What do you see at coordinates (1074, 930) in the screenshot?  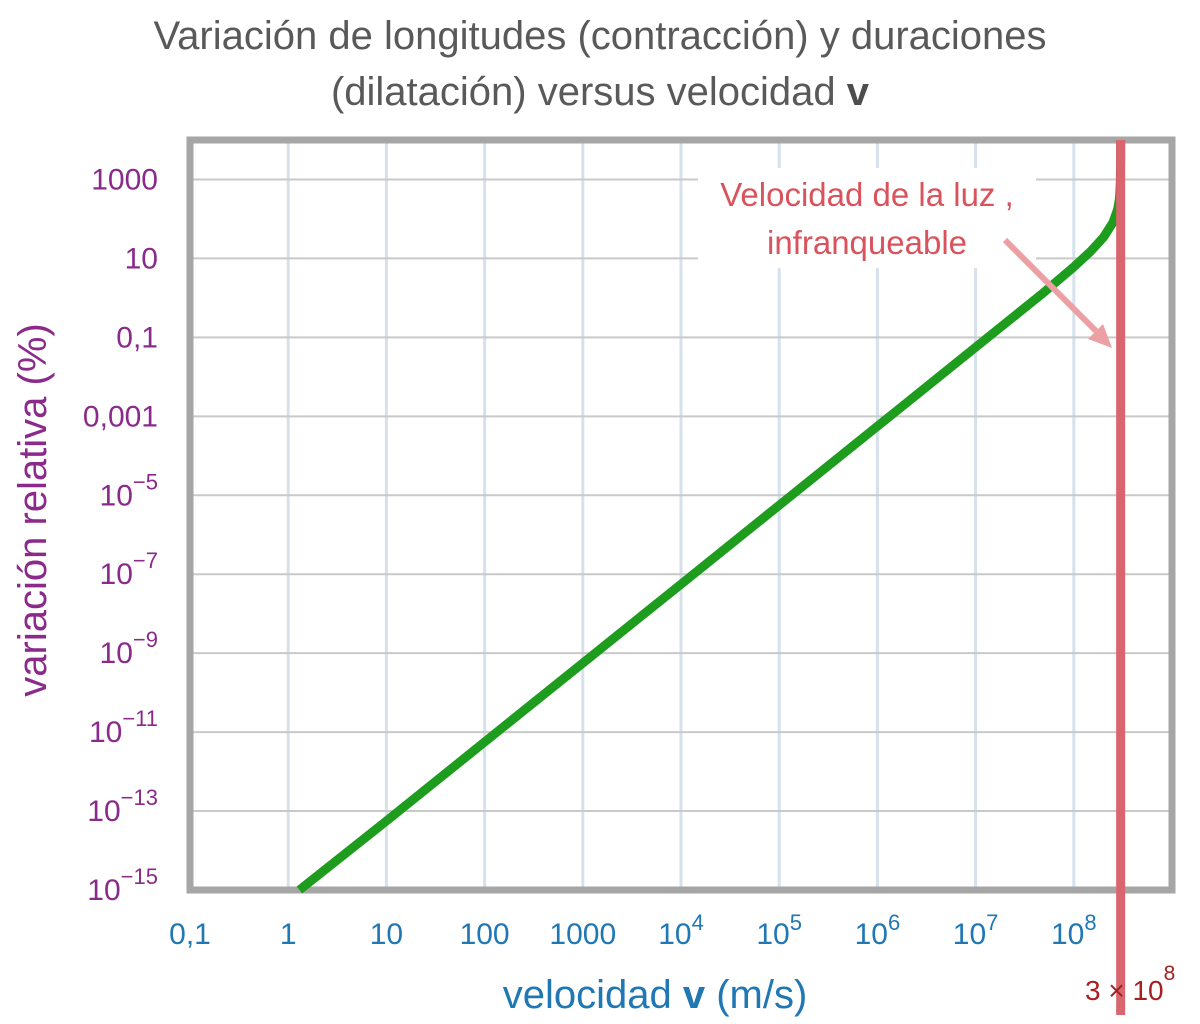 I see `x-tick-label: 10⁸` at bounding box center [1074, 930].